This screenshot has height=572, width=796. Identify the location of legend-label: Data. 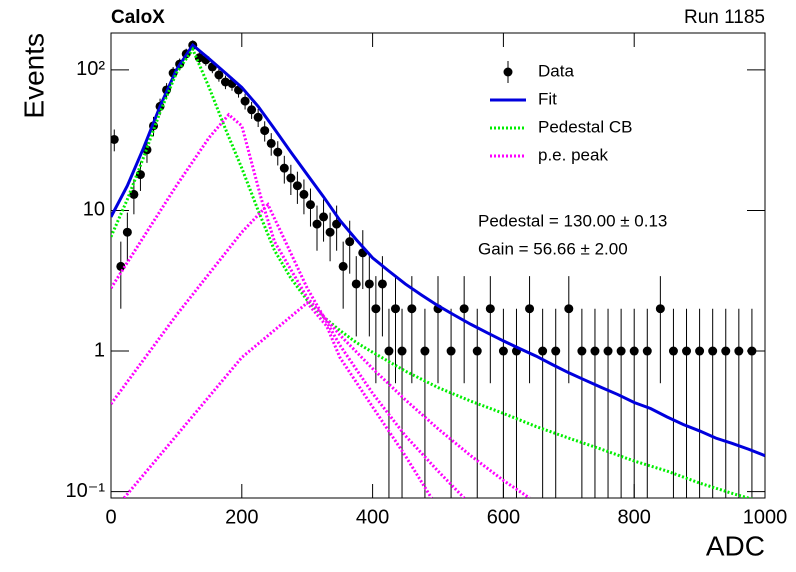
(556, 70).